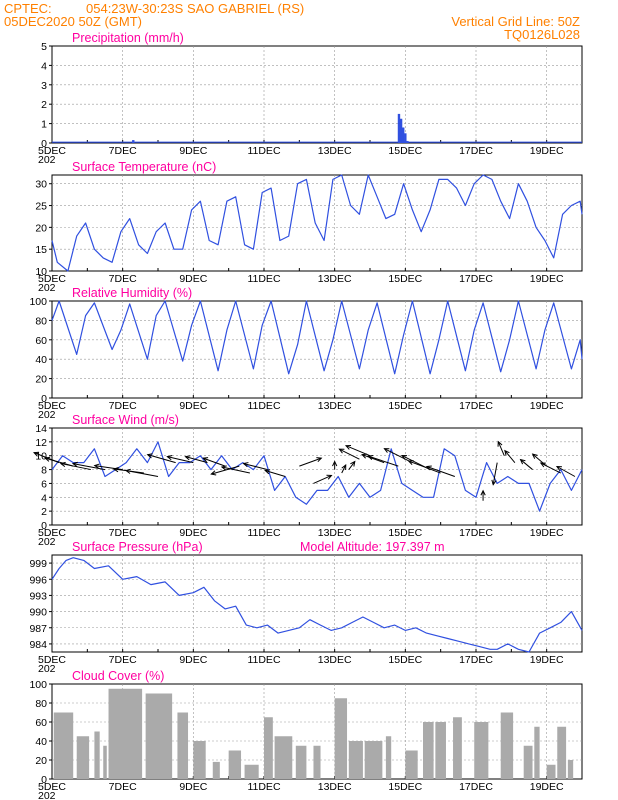  What do you see at coordinates (41, 723) in the screenshot?
I see `y-tick-label: 60` at bounding box center [41, 723].